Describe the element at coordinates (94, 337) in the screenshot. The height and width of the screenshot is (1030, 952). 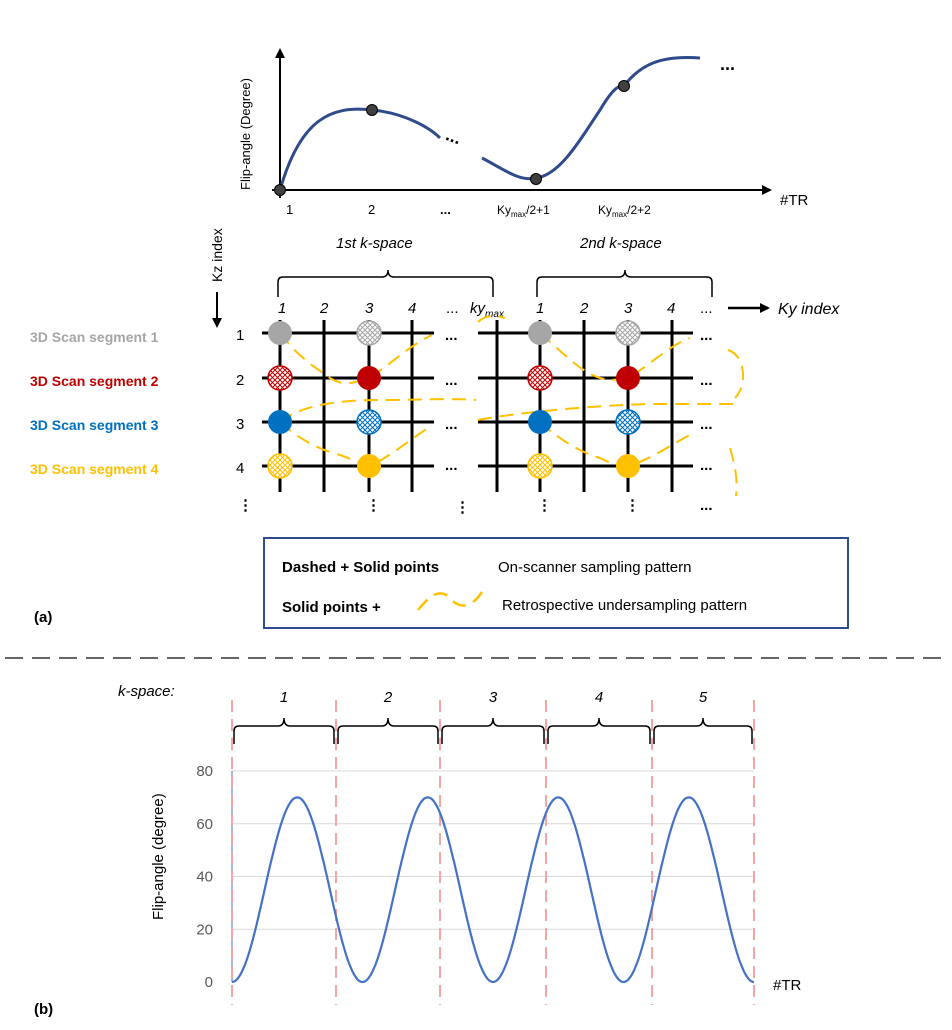
I see `segment-label-1: 3D Scan segment 1` at that location.